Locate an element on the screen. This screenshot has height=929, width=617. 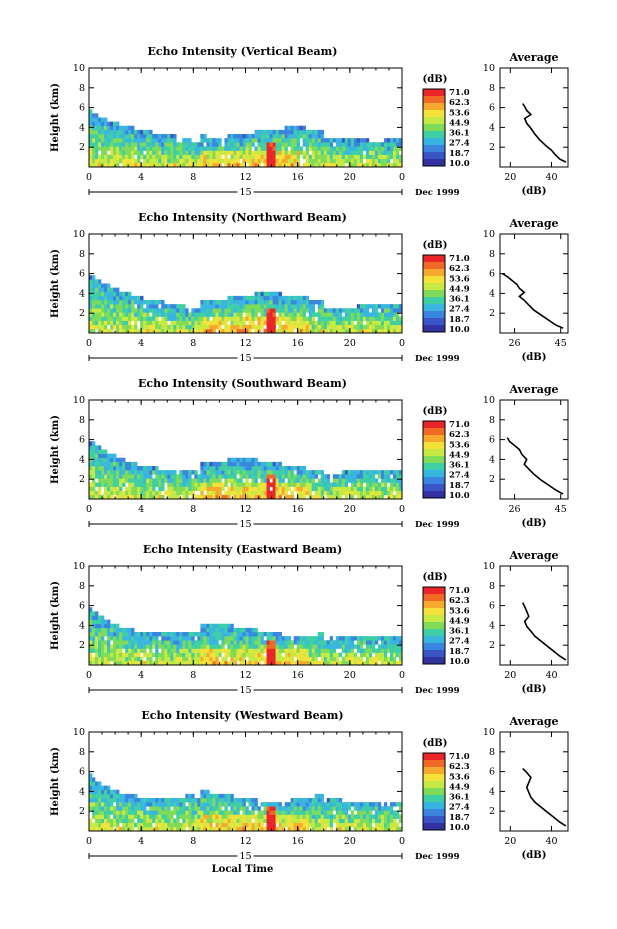
heatmap-cells is located at coordinates (246, 470).